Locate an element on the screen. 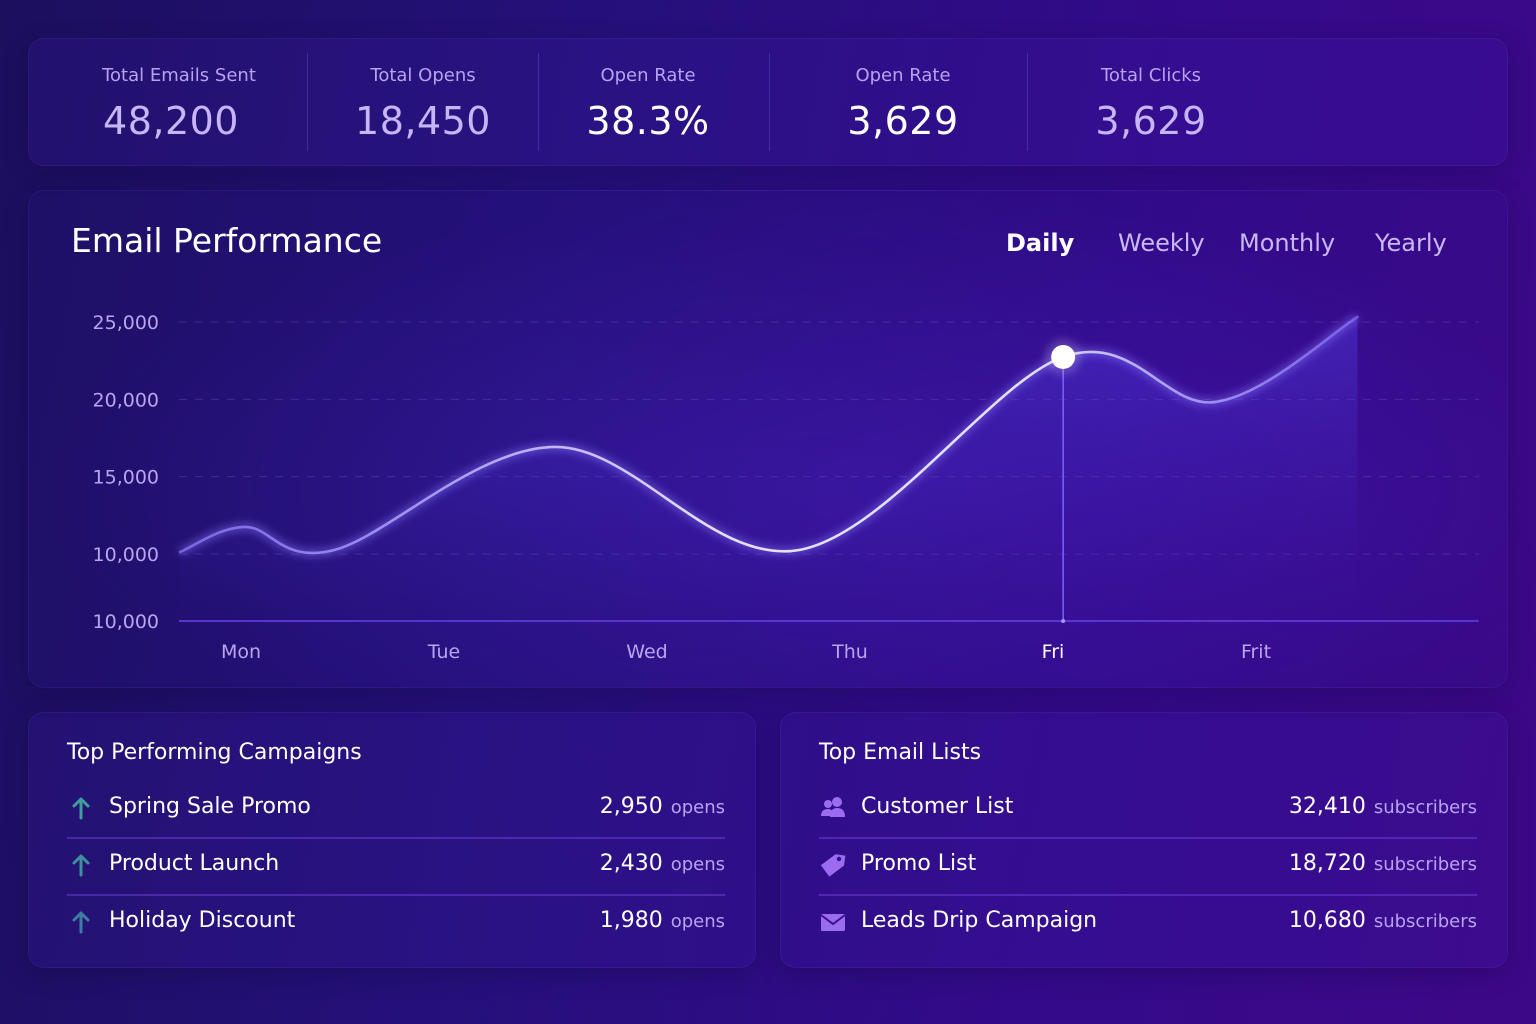  stat-value: 48,200 is located at coordinates (171, 121).